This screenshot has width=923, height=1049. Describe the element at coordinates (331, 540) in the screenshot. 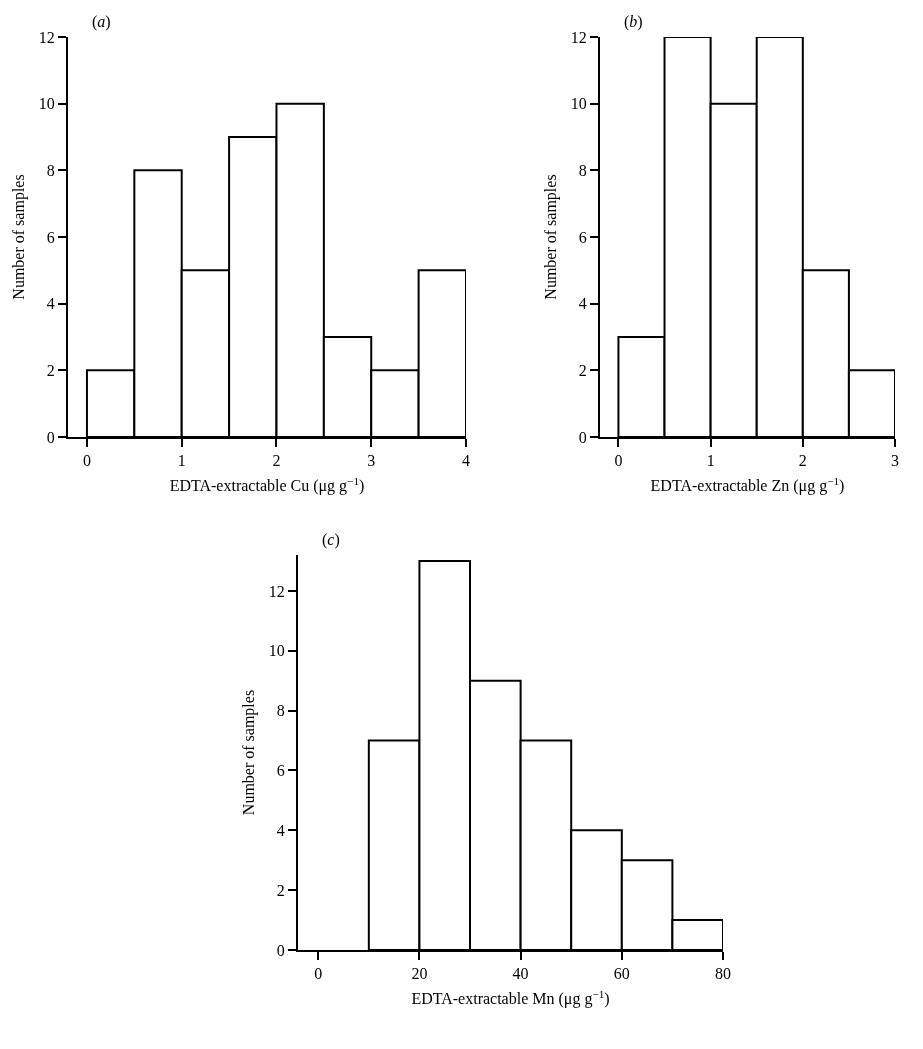

I see `chart-title: (c)` at that location.